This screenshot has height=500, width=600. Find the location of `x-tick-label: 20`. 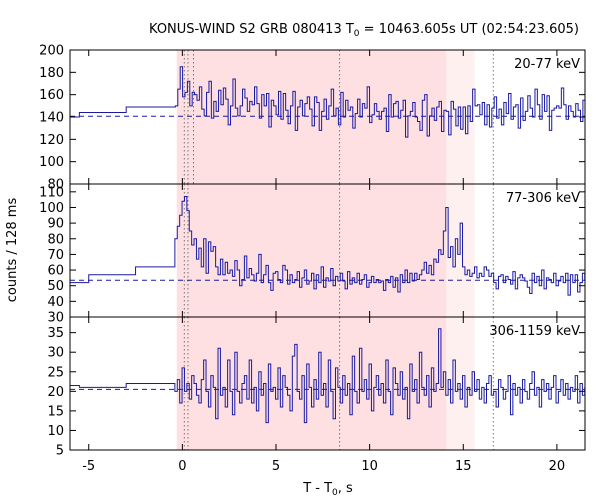

x-tick-label: 20 is located at coordinates (557, 466).